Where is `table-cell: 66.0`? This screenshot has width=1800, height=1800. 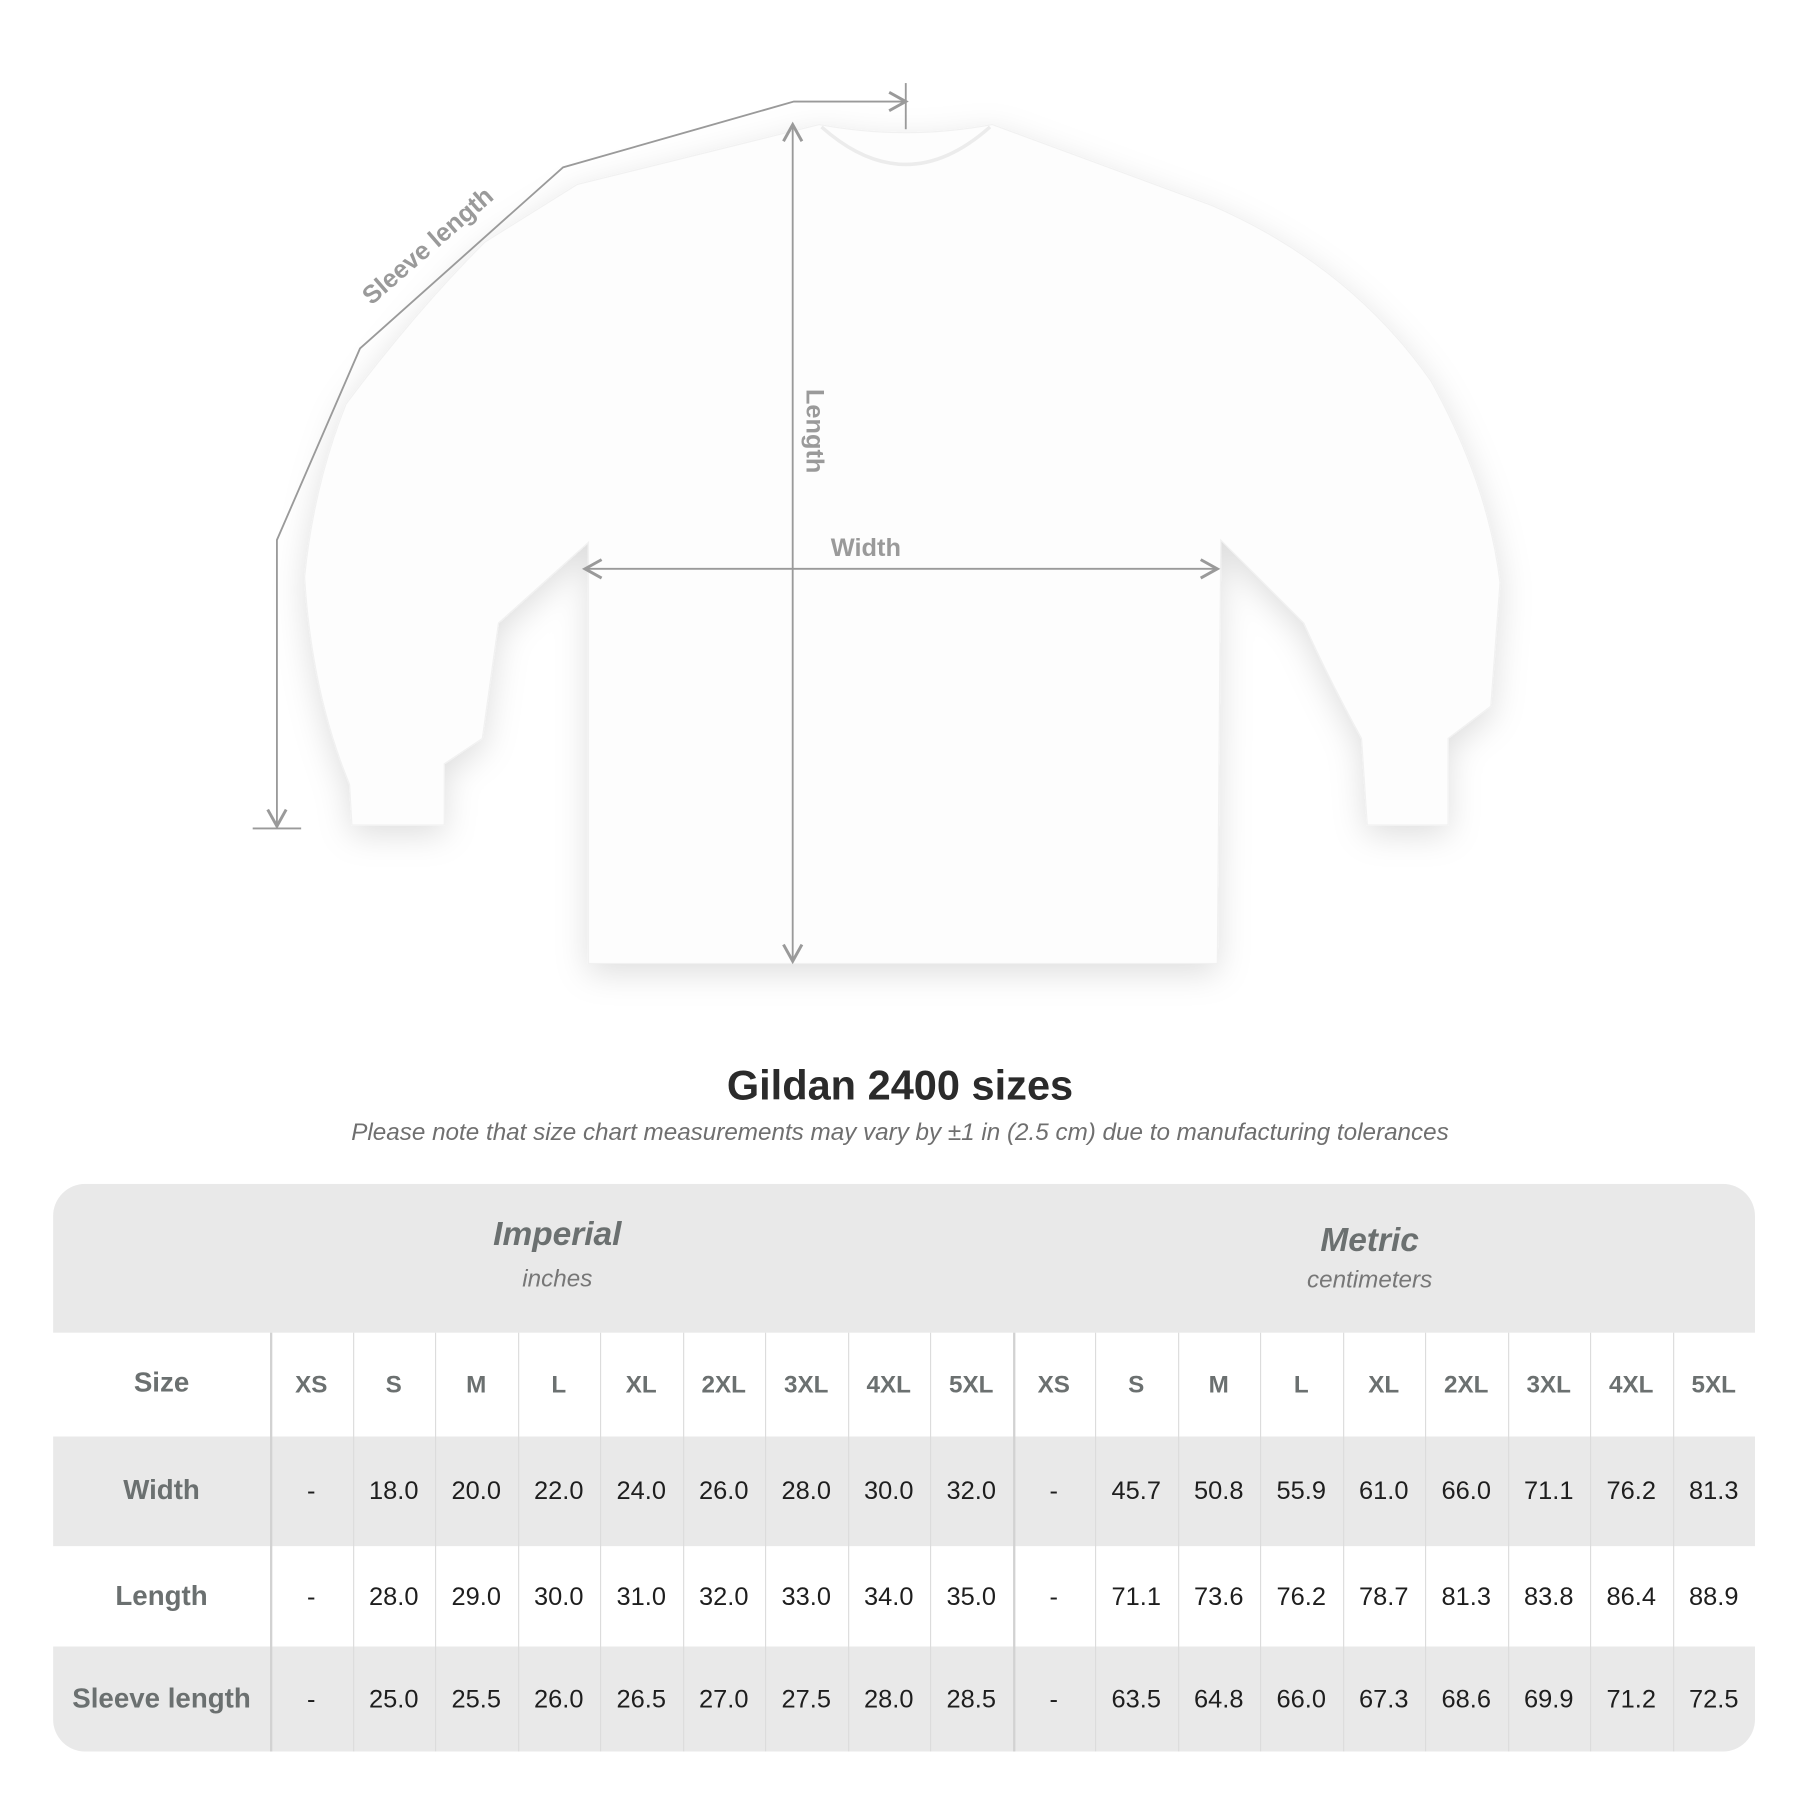 table-cell: 66.0 is located at coordinates (1466, 1490).